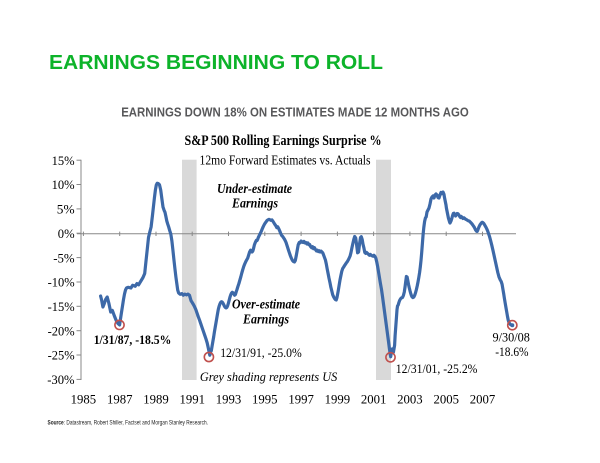  What do you see at coordinates (446, 398) in the screenshot?
I see `svg-text: 2005` at bounding box center [446, 398].